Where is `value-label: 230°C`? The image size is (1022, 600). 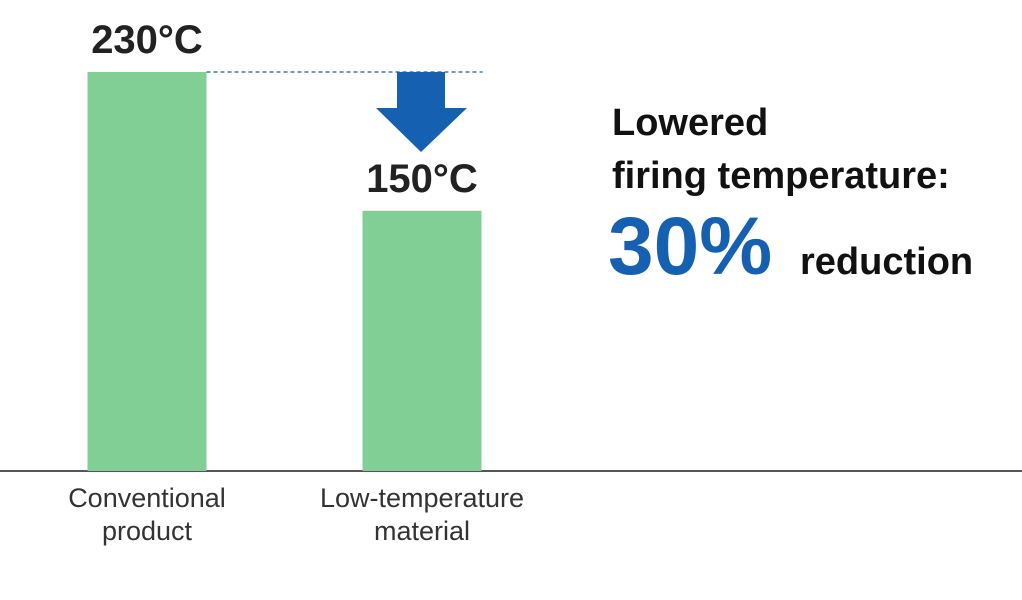
value-label: 230°C is located at coordinates (147, 40).